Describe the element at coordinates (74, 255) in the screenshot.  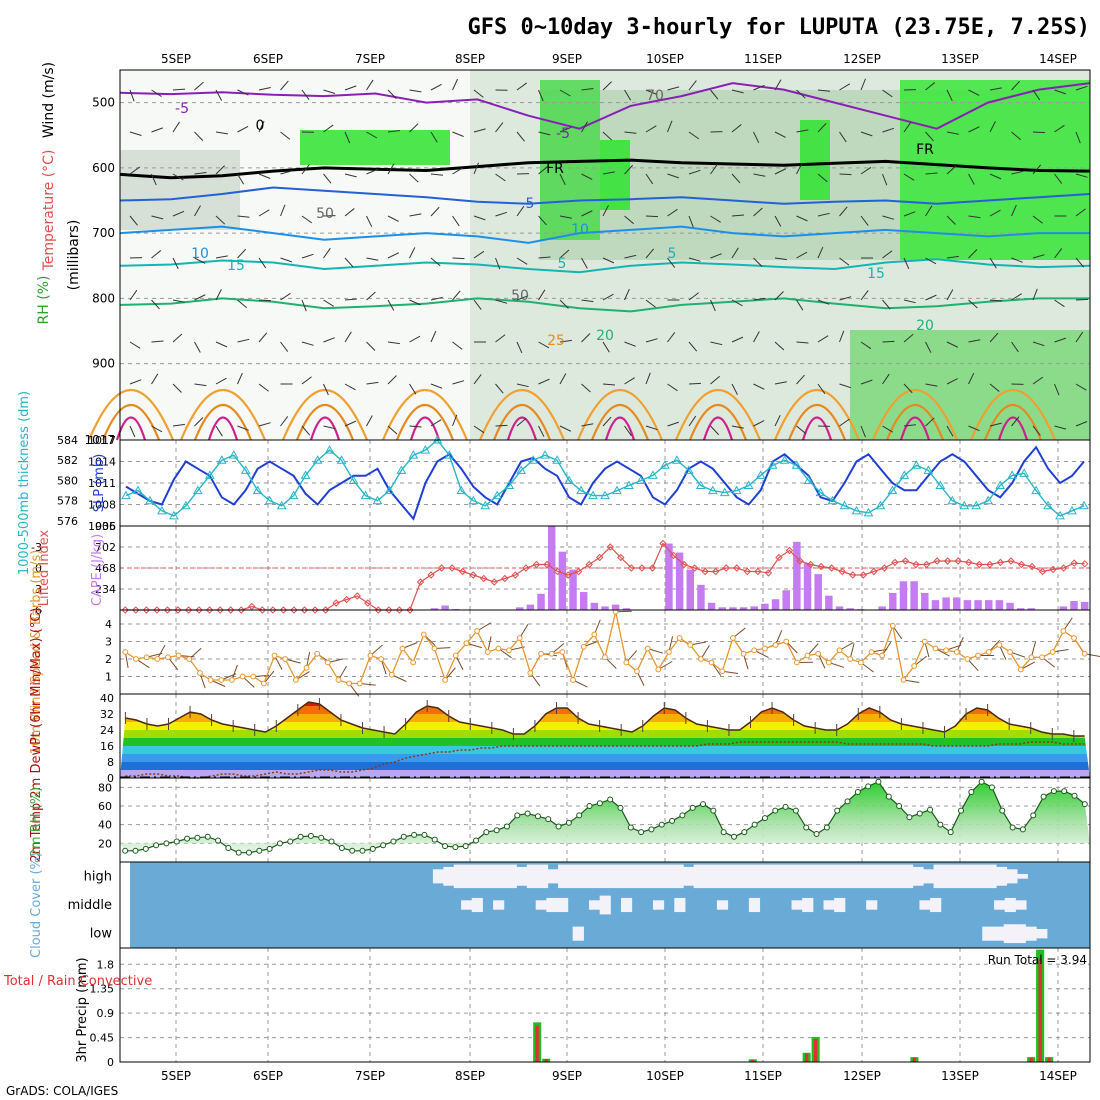
I see `profile-axis-label: (millibars)` at that location.